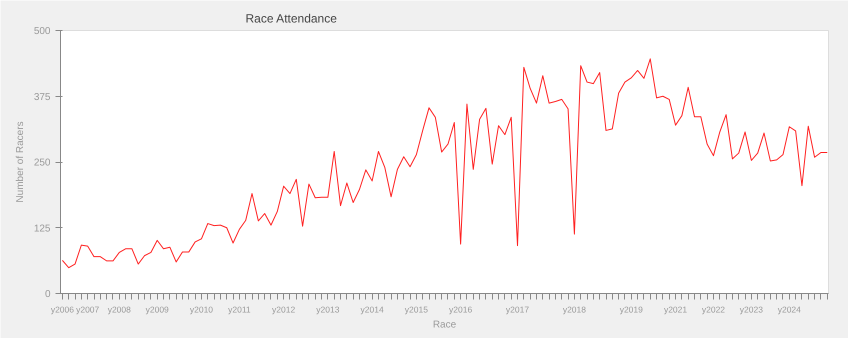  I want to click on x-tick-label: y2013, so click(328, 309).